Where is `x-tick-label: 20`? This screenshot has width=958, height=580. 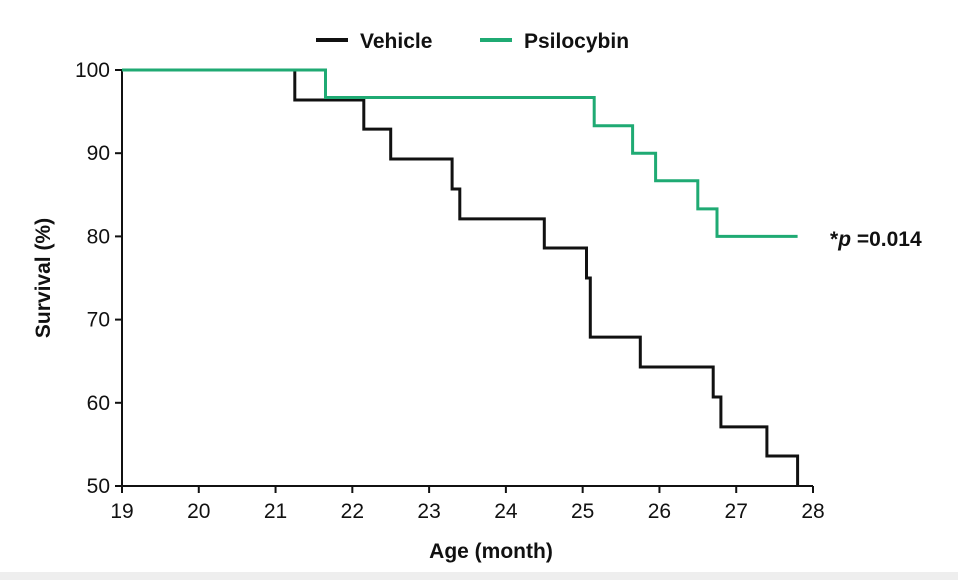 x-tick-label: 20 is located at coordinates (198, 511).